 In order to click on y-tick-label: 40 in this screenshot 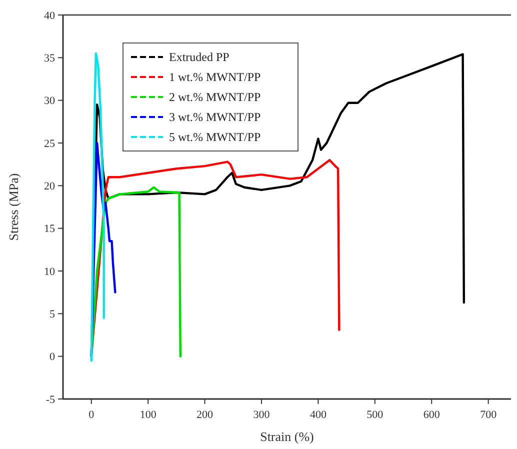, I will do `click(50, 16)`.